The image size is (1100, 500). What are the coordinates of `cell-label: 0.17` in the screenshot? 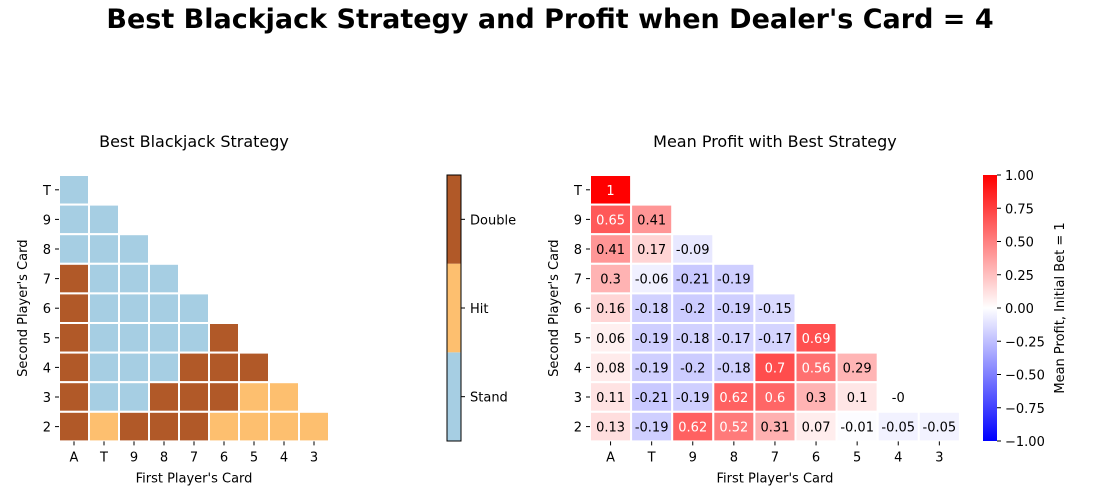 It's located at (651, 250).